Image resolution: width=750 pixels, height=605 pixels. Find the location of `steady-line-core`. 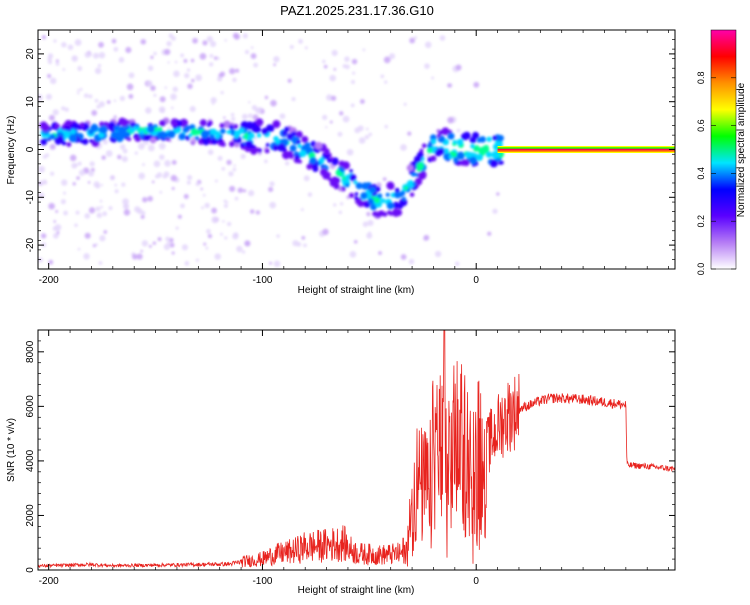

steady-line-core is located at coordinates (586, 149).